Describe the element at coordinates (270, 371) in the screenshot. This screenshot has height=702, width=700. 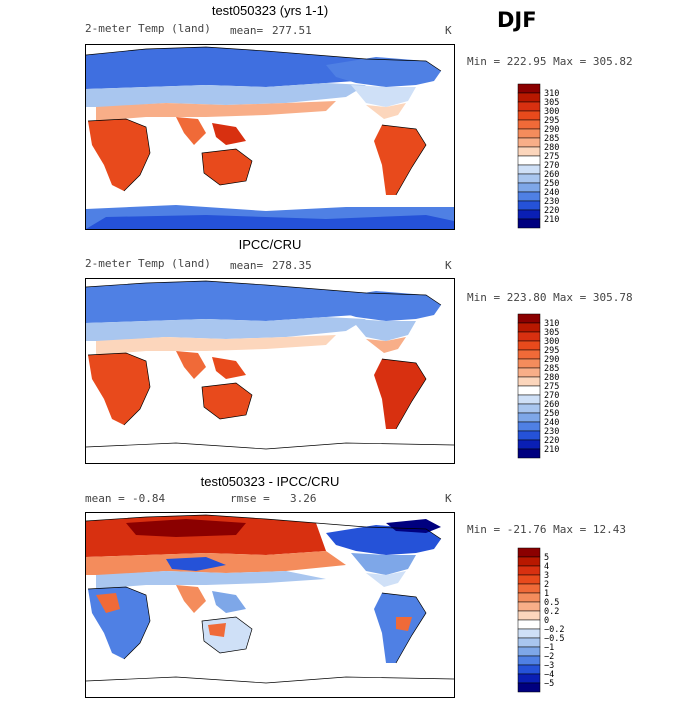
I see `map-panel-obs` at that location.